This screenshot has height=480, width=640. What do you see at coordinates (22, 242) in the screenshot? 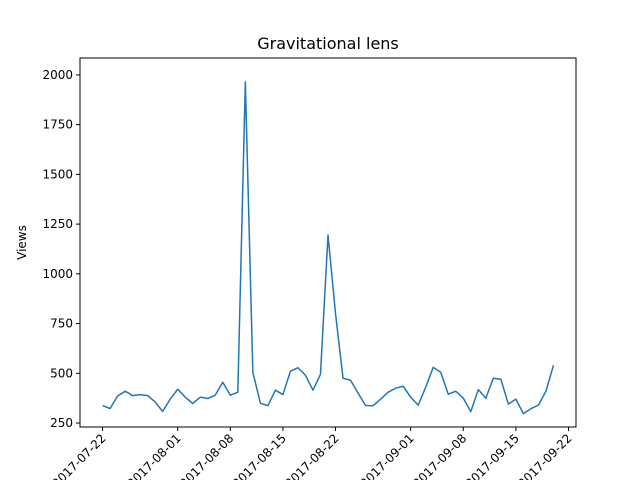
I see `y-axis-label: Views` at bounding box center [22, 242].